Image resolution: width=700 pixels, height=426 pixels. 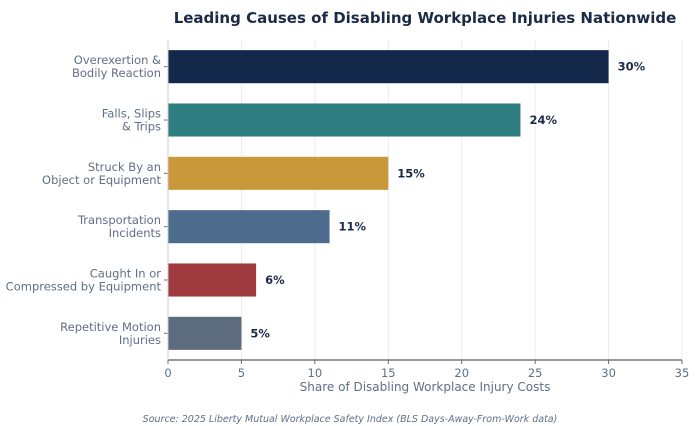 What do you see at coordinates (535, 373) in the screenshot?
I see `x-tick-label: 25` at bounding box center [535, 373].